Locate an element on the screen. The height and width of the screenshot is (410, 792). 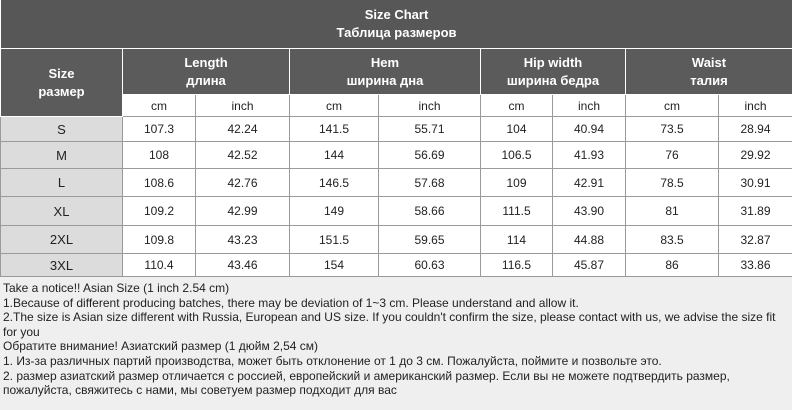
group-header-ru: ширина бедра is located at coordinates (553, 80).